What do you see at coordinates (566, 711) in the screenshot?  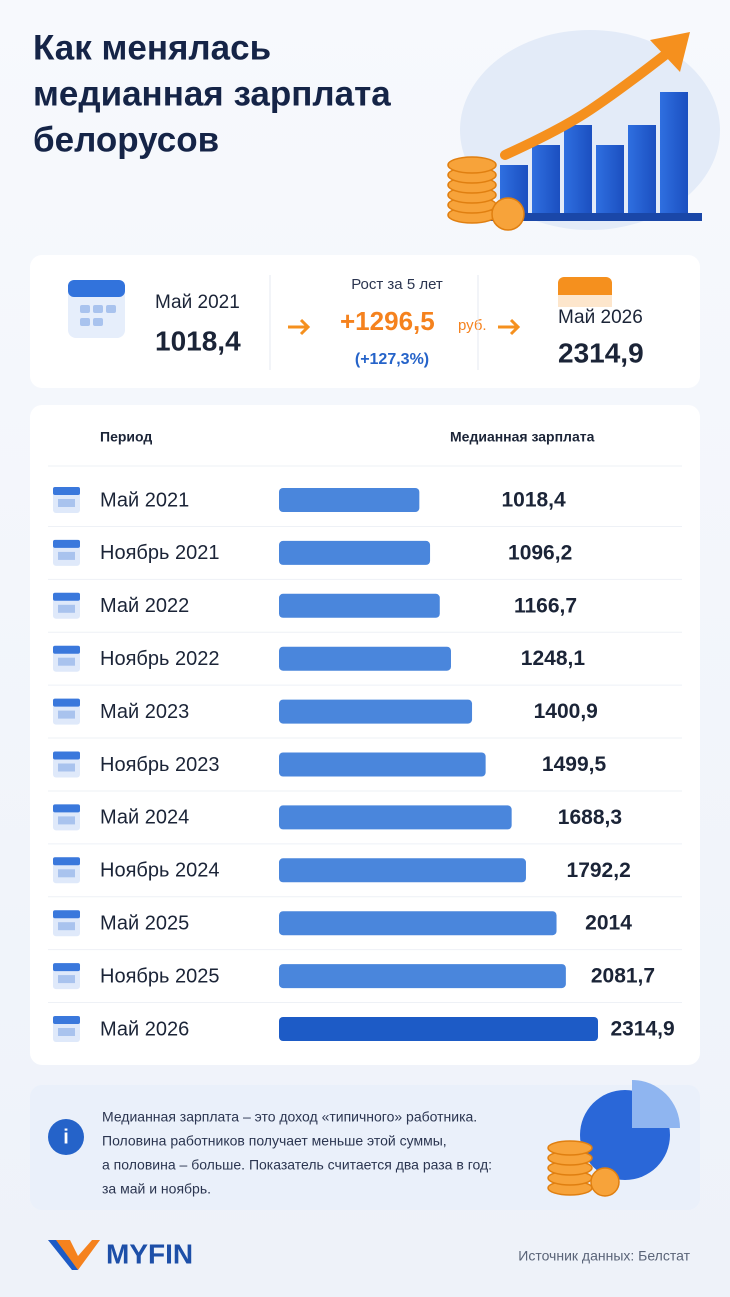 I see `value-label: 1400,9` at bounding box center [566, 711].